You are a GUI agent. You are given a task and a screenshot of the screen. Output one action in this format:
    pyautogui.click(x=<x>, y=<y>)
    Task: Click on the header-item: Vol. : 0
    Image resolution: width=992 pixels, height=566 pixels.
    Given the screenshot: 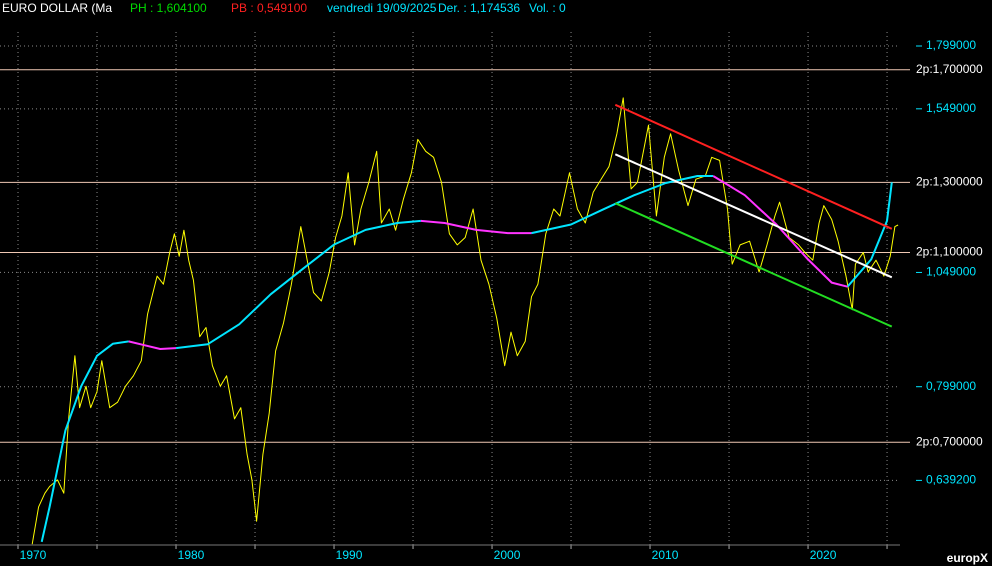 What is the action you would take?
    pyautogui.click(x=547, y=8)
    